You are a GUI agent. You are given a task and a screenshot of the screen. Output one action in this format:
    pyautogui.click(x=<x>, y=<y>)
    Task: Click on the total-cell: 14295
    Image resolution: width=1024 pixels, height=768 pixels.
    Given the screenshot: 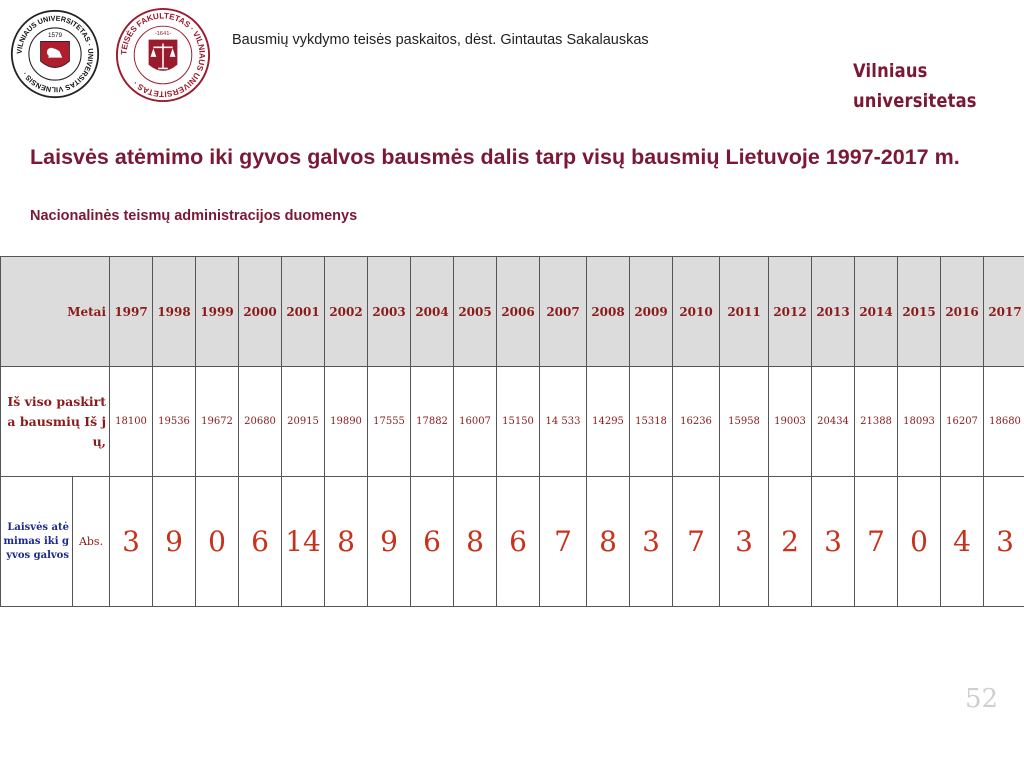 What is the action you would take?
    pyautogui.click(x=608, y=421)
    